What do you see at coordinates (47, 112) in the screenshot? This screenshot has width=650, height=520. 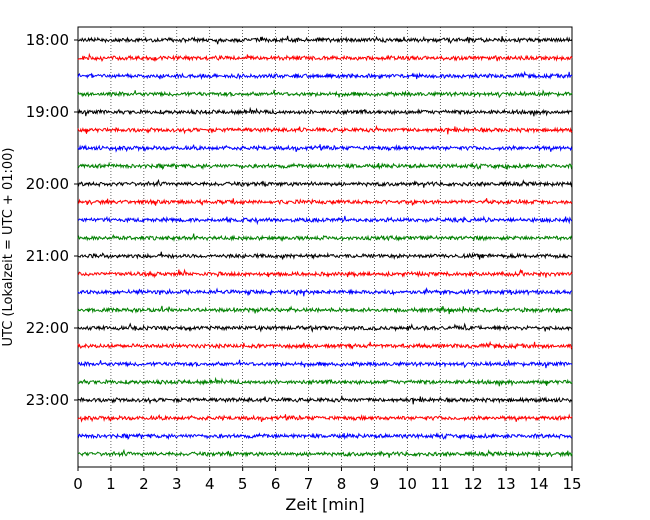 I see `y-tick-label: 19:00` at bounding box center [47, 112].